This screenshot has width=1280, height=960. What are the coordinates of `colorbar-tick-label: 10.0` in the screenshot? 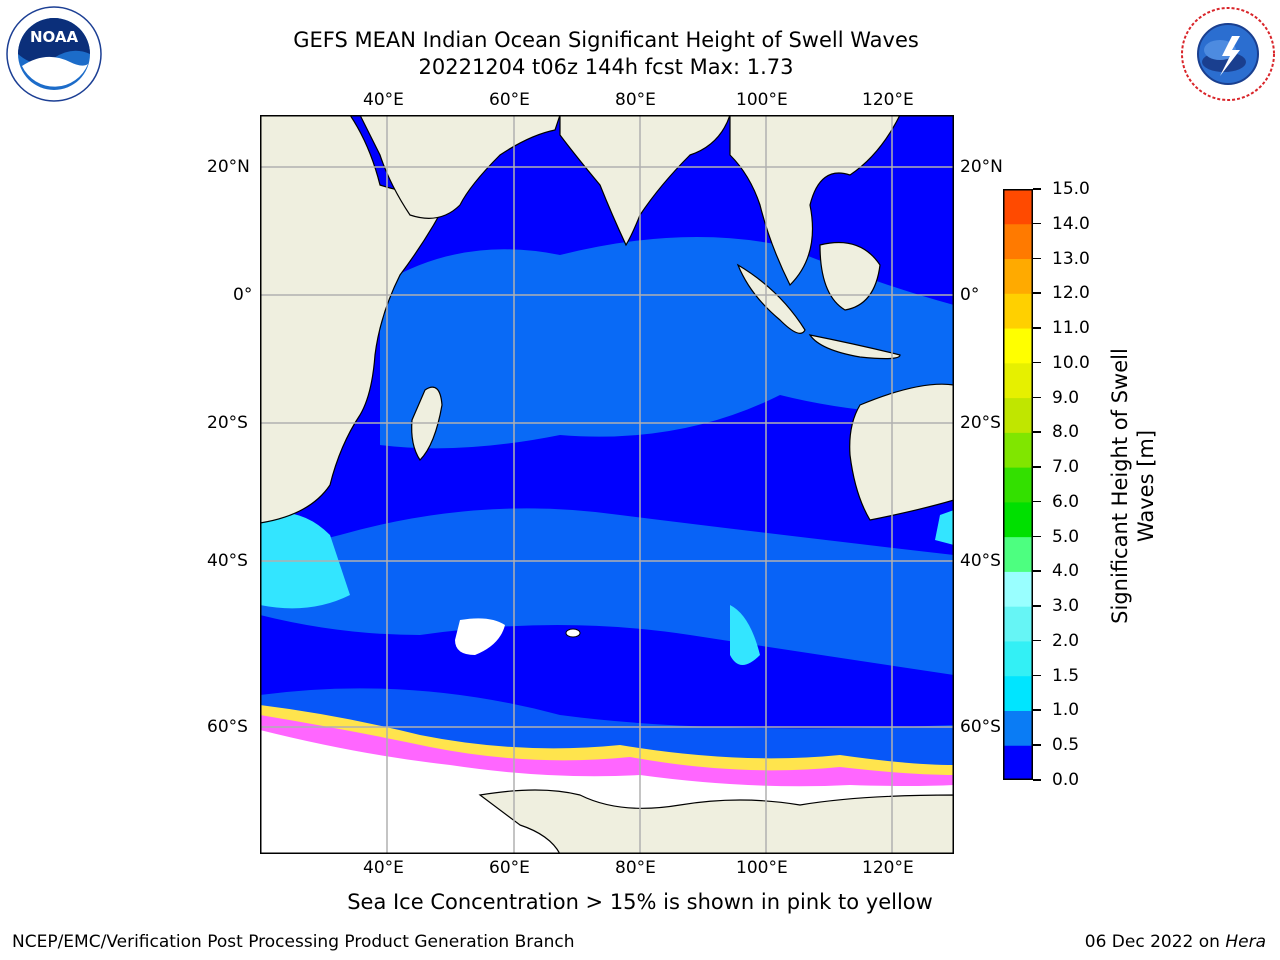 It's located at (1071, 362).